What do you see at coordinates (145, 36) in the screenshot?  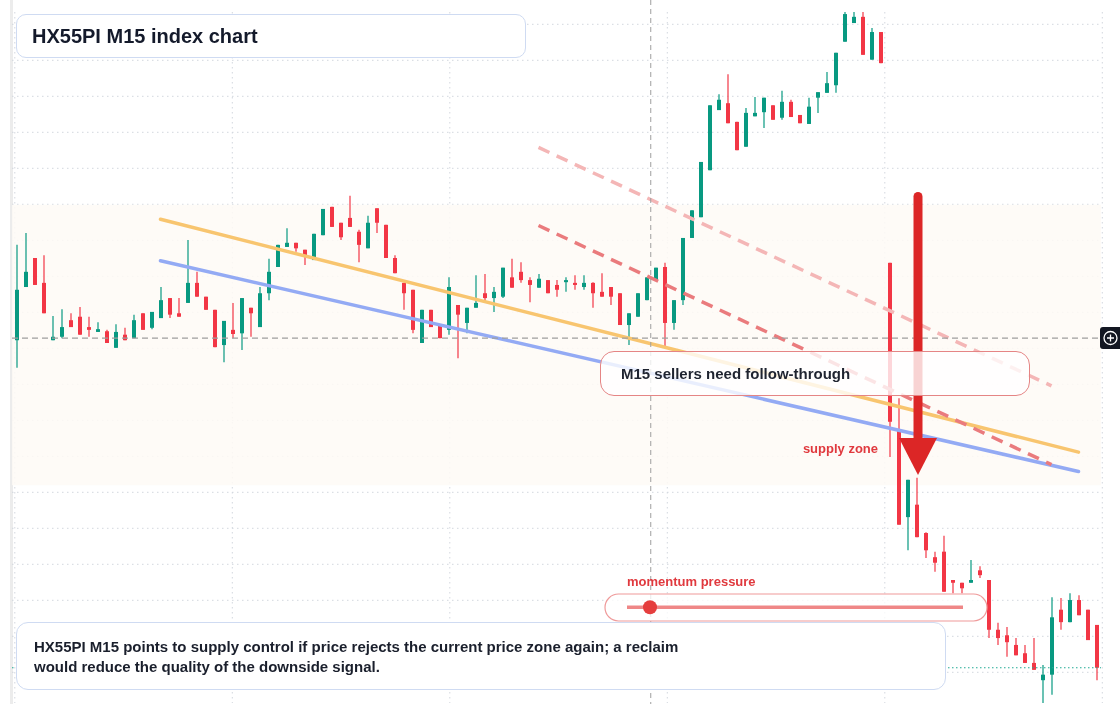 I see `text: HX55PI M15 index chart` at bounding box center [145, 36].